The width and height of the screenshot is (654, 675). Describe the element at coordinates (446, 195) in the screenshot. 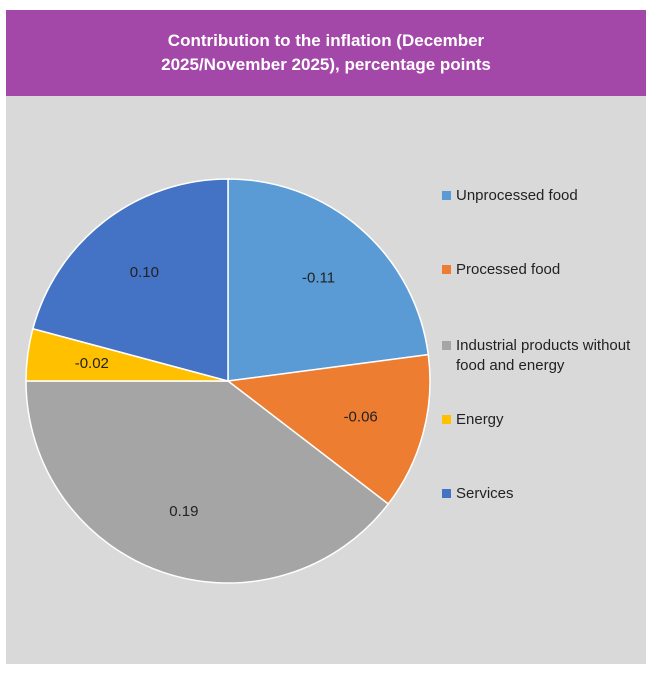

I see `legend-swatch-unprocessed-food` at that location.